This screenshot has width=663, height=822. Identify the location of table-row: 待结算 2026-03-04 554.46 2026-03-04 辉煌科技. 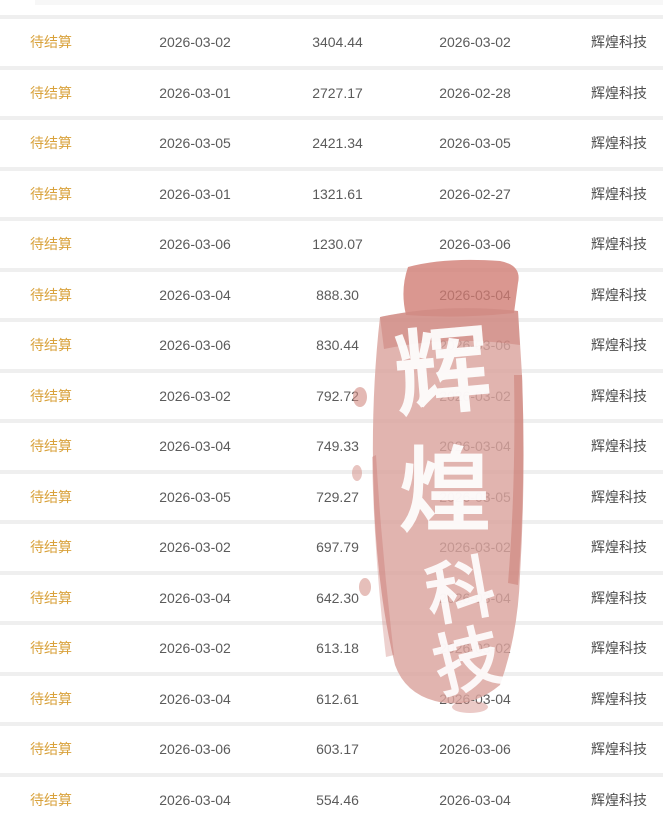
(331, 799).